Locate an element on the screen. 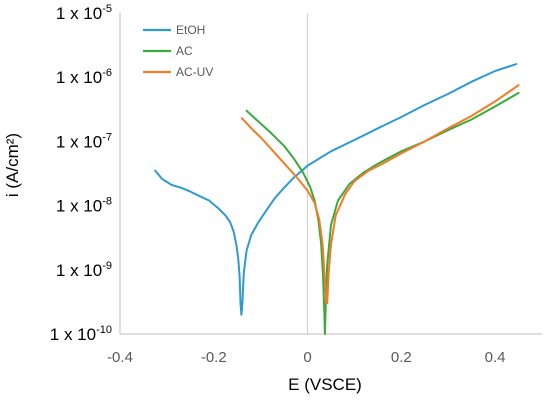  x-tick-label: 0.2 is located at coordinates (401, 357).